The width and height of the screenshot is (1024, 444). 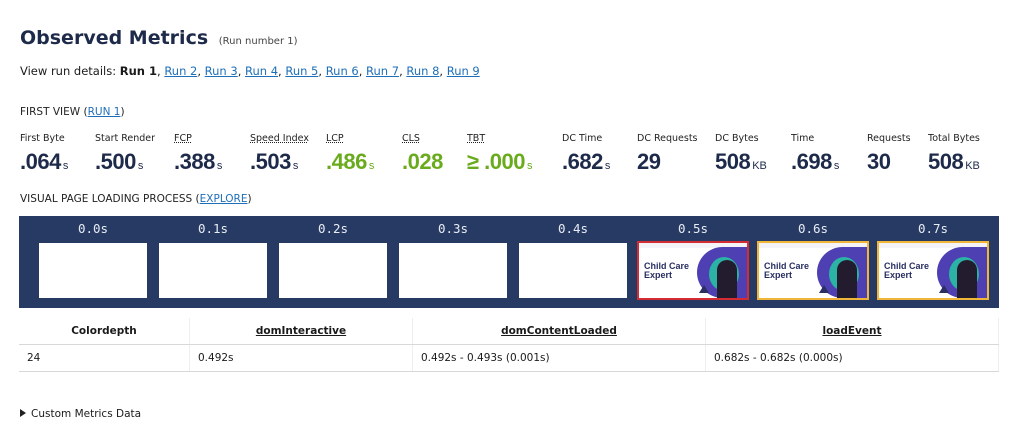 I want to click on custom-metrics-toggle: Custom Metrics Data, so click(x=80, y=414).